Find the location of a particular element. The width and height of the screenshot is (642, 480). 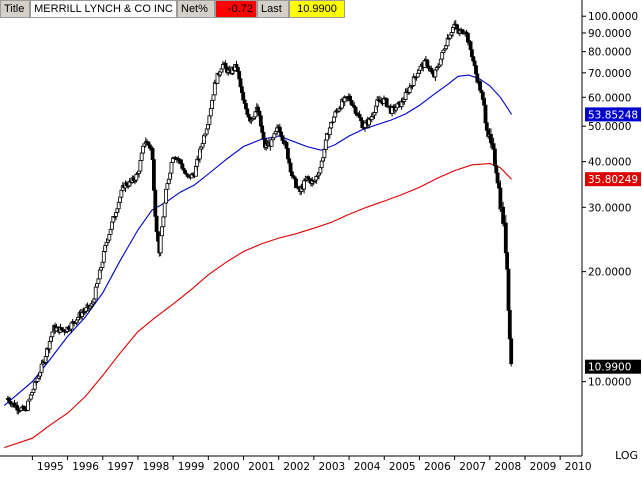

last-price-badge-bg is located at coordinates (613, 366).